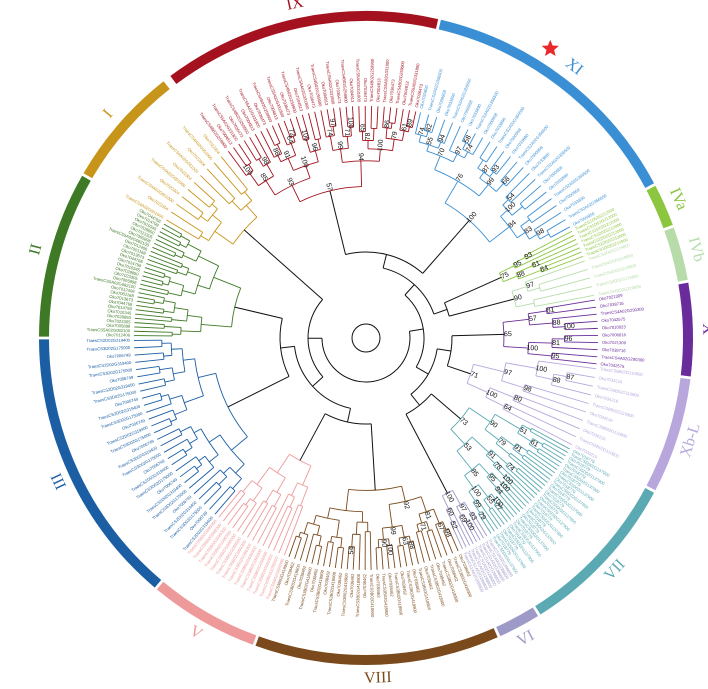  Describe the element at coordinates (470, 148) in the screenshot. I see `bootstrap-label: 74` at that location.